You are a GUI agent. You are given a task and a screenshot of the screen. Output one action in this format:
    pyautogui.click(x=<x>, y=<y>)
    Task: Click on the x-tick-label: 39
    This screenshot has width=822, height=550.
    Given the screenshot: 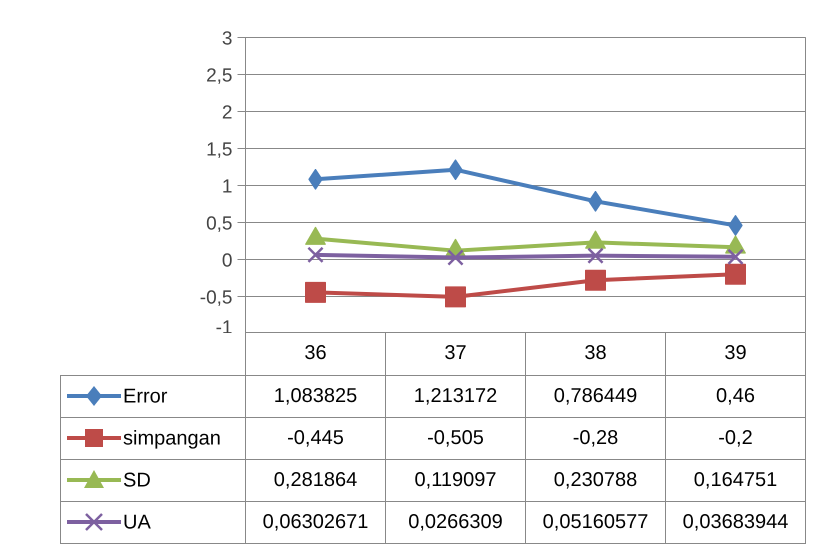 What is the action you would take?
    pyautogui.click(x=736, y=354)
    